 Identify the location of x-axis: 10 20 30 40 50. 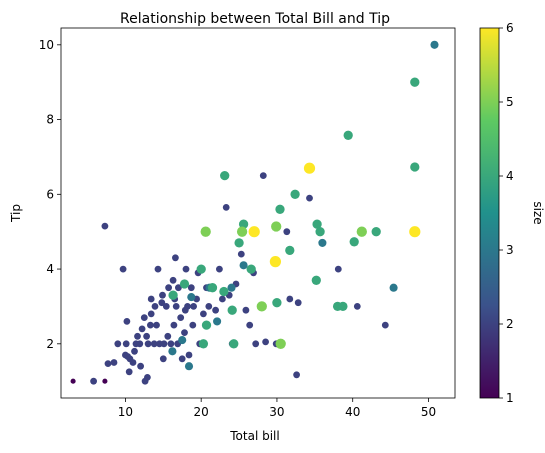
(277, 408).